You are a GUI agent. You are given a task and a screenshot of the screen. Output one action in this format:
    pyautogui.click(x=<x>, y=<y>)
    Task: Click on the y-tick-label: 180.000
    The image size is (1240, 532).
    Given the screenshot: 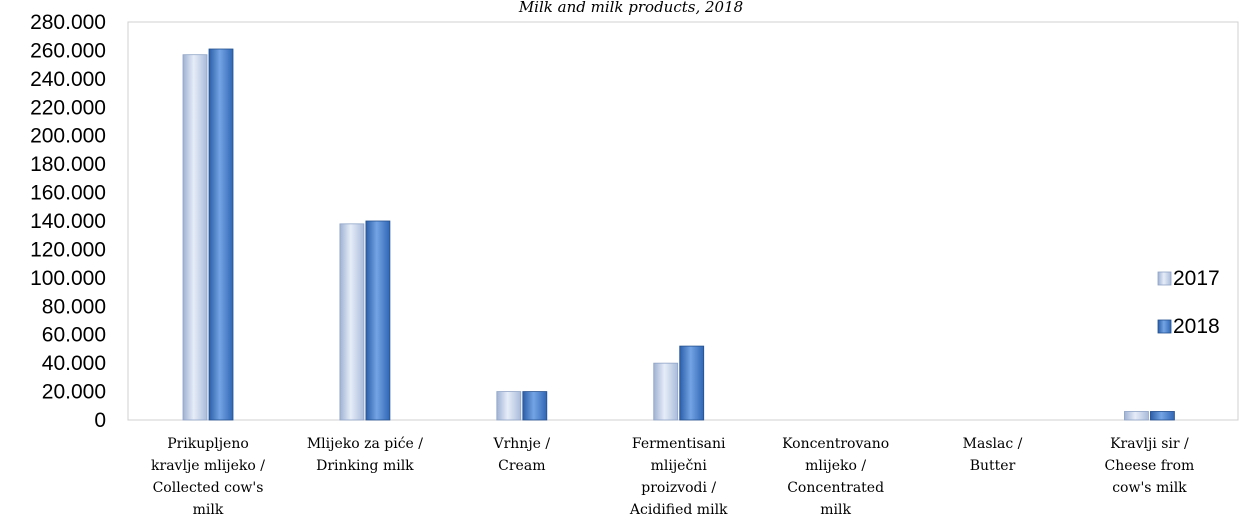 What is the action you would take?
    pyautogui.click(x=68, y=164)
    